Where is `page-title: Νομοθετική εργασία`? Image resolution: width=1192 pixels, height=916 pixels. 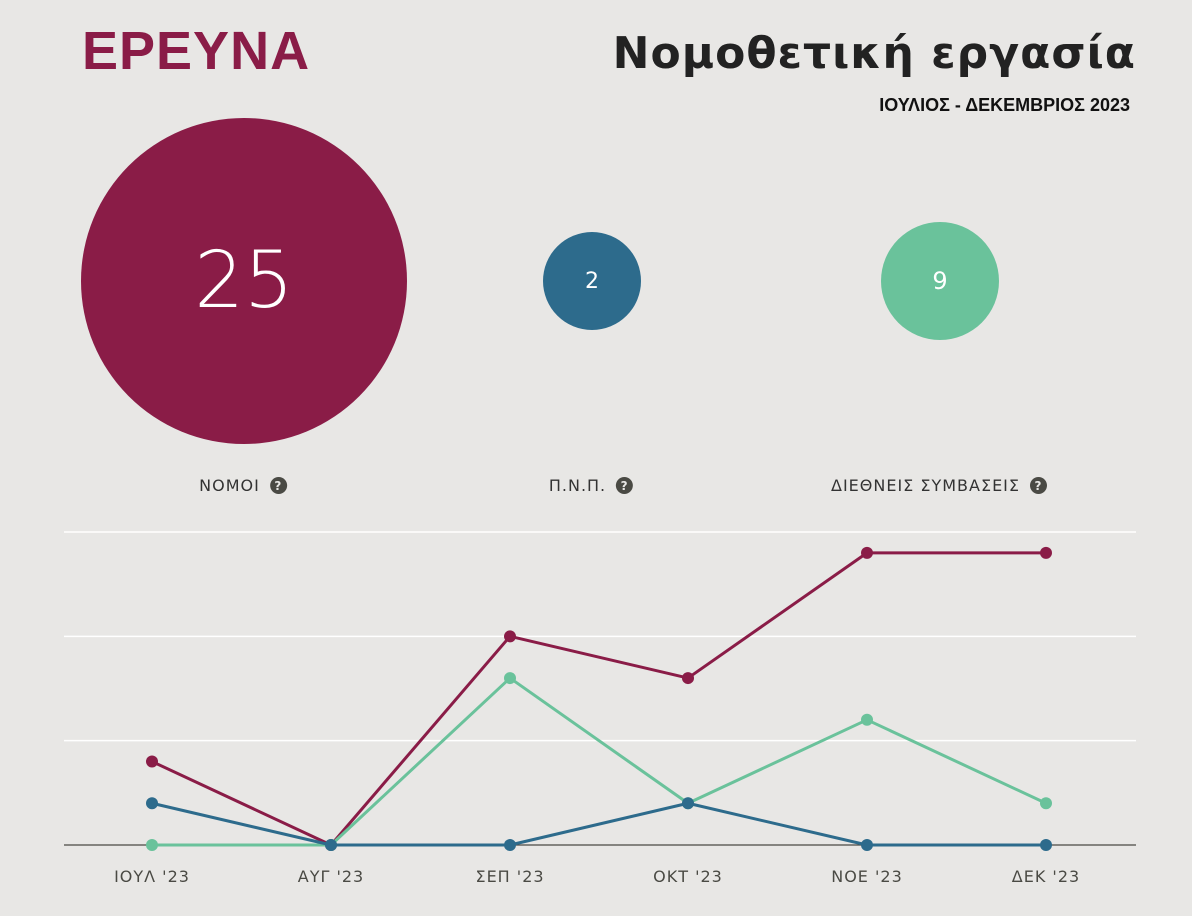
page-title: Νομοθετική εργασία is located at coordinates (874, 53).